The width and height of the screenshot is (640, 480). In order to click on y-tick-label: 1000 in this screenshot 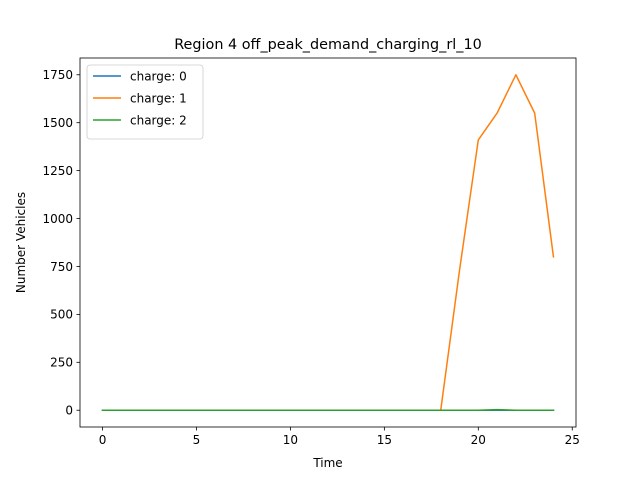, I will do `click(57, 219)`.